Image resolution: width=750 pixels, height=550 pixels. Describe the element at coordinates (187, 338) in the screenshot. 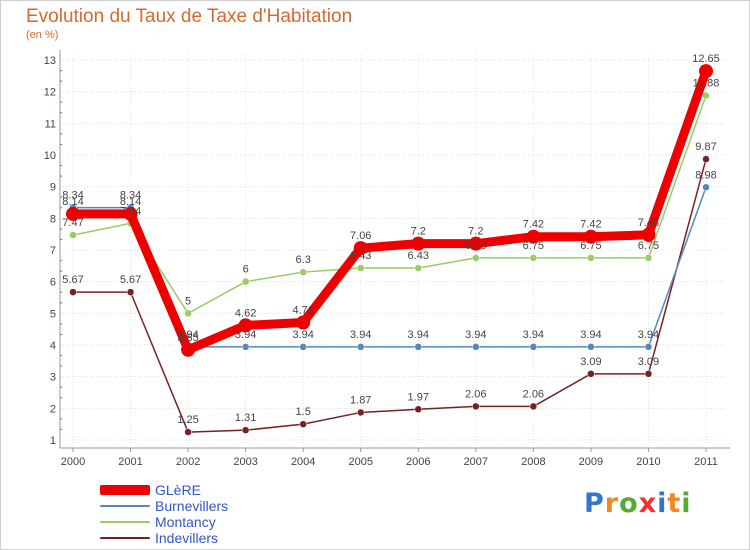

I see `data-label: 3.85` at that location.